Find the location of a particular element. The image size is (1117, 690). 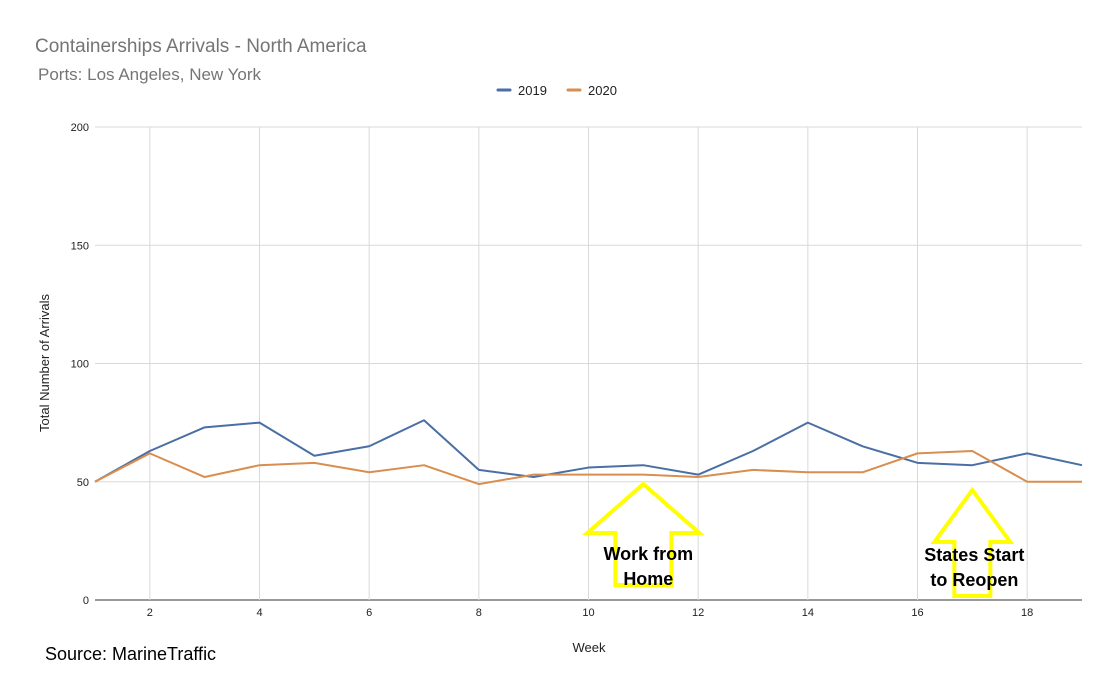

y-axis-label: Total Number of Arrivals is located at coordinates (44, 363).